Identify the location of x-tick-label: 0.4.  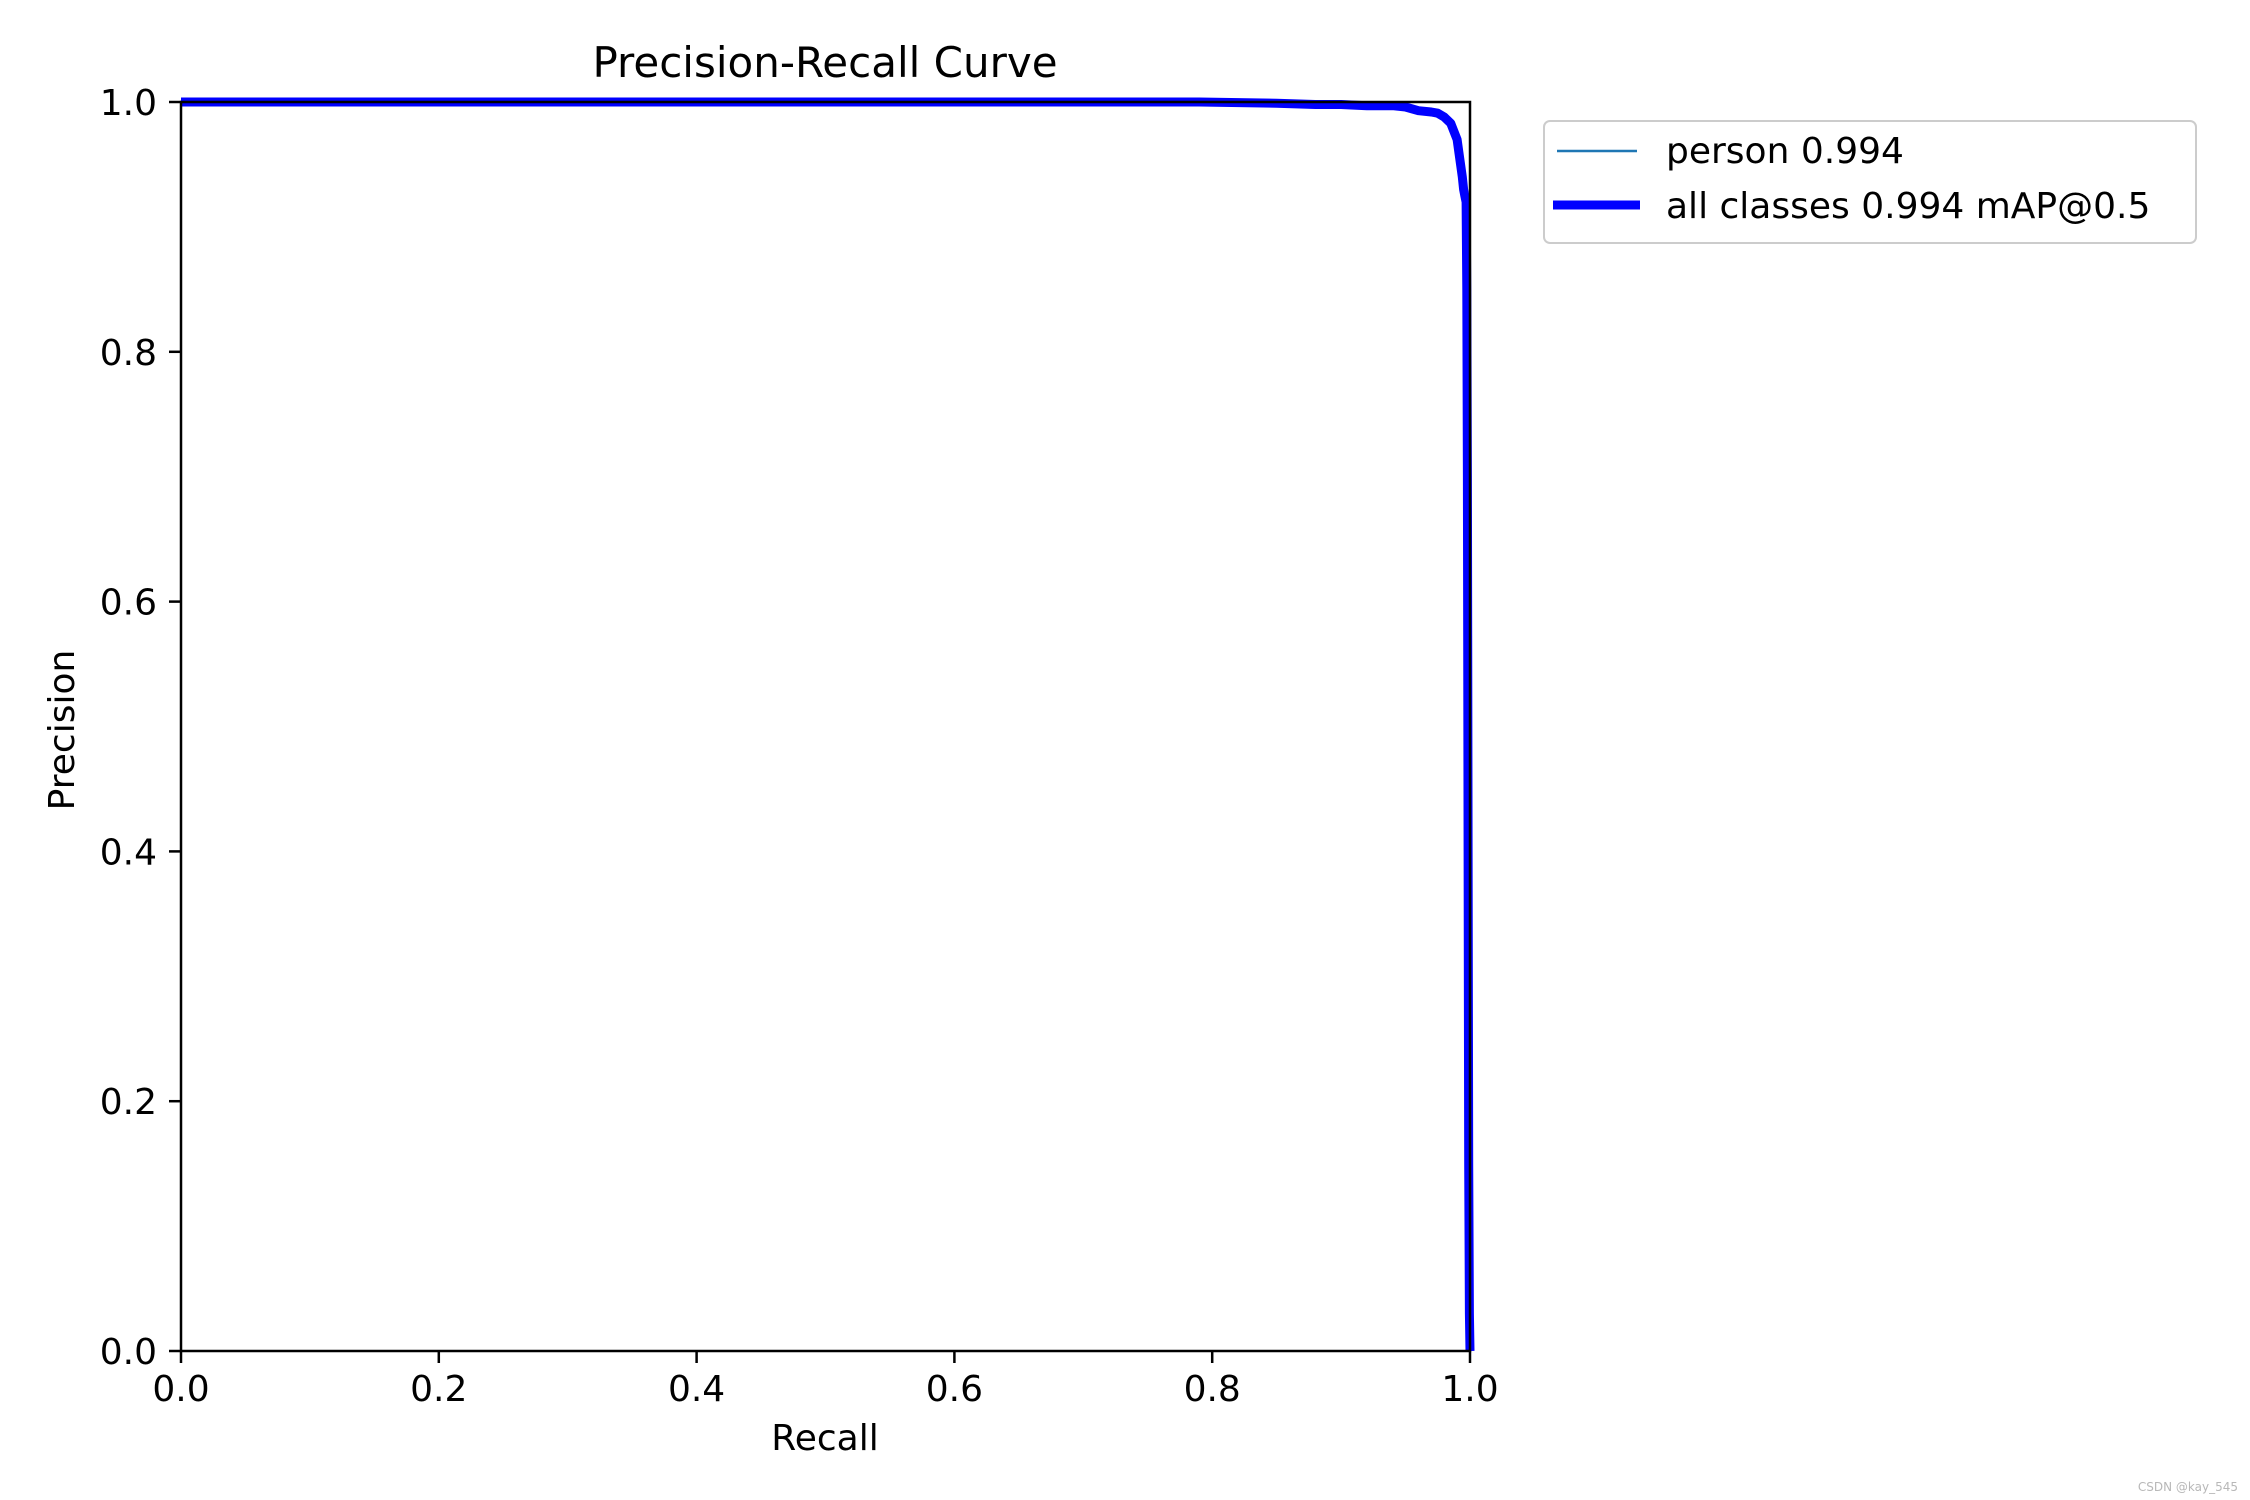
(696, 1389).